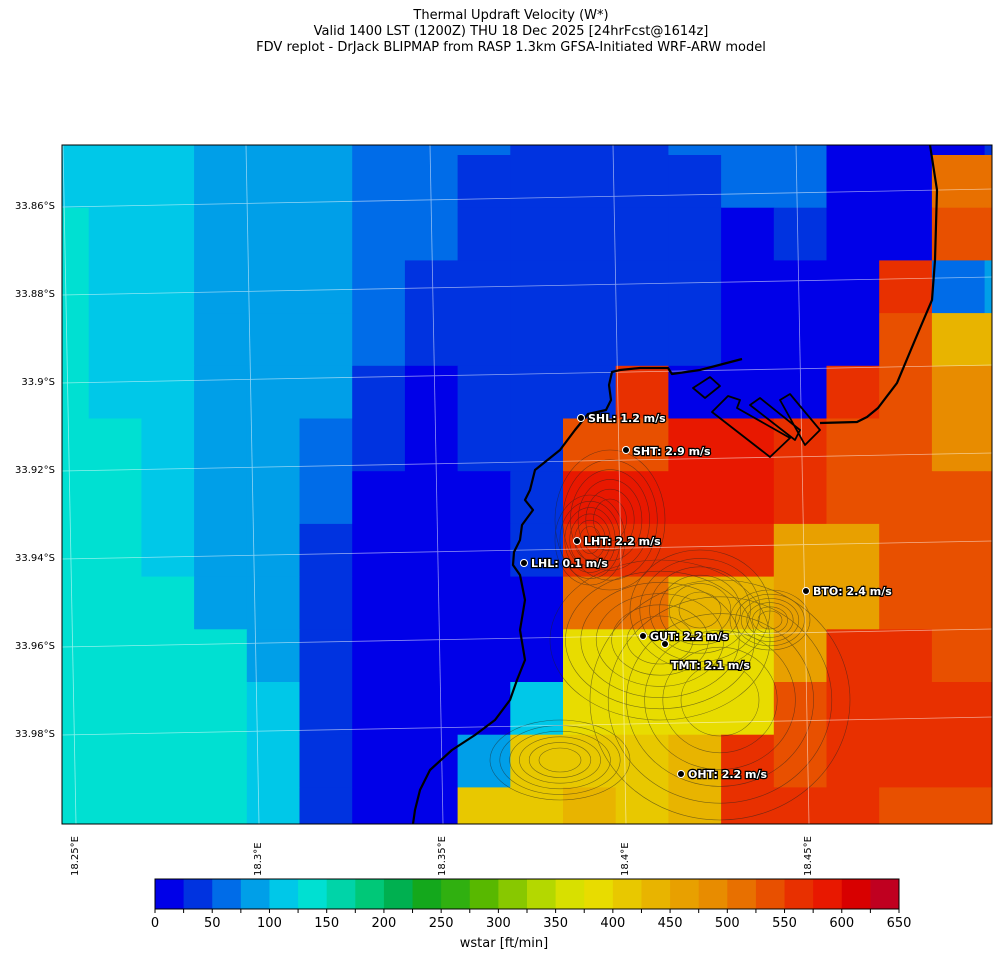 Image resolution: width=1001 pixels, height=962 pixels. Describe the element at coordinates (442, 856) in the screenshot. I see `lon-tick-label: 18.35°E` at that location.